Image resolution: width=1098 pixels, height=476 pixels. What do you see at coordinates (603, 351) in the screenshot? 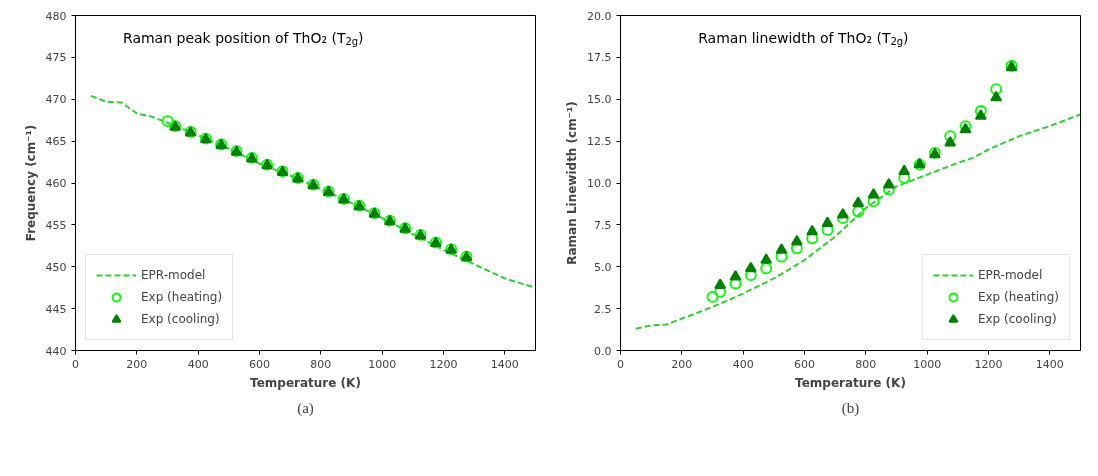
I see `y-tick-label: 0.0` at bounding box center [603, 351].